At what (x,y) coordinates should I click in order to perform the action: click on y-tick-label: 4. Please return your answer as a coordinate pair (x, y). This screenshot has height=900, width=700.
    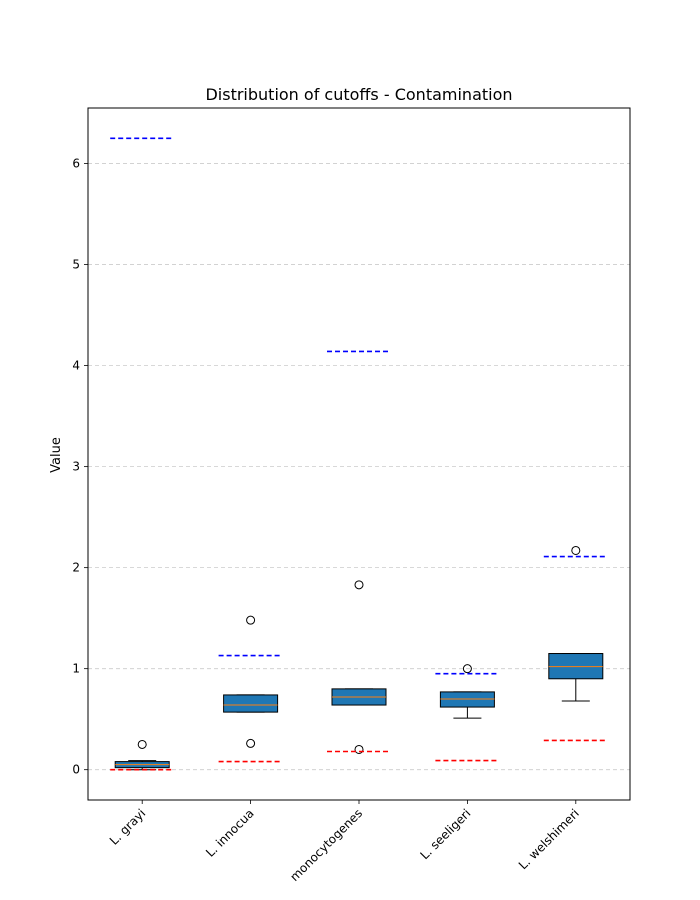
    Looking at the image, I should click on (76, 366).